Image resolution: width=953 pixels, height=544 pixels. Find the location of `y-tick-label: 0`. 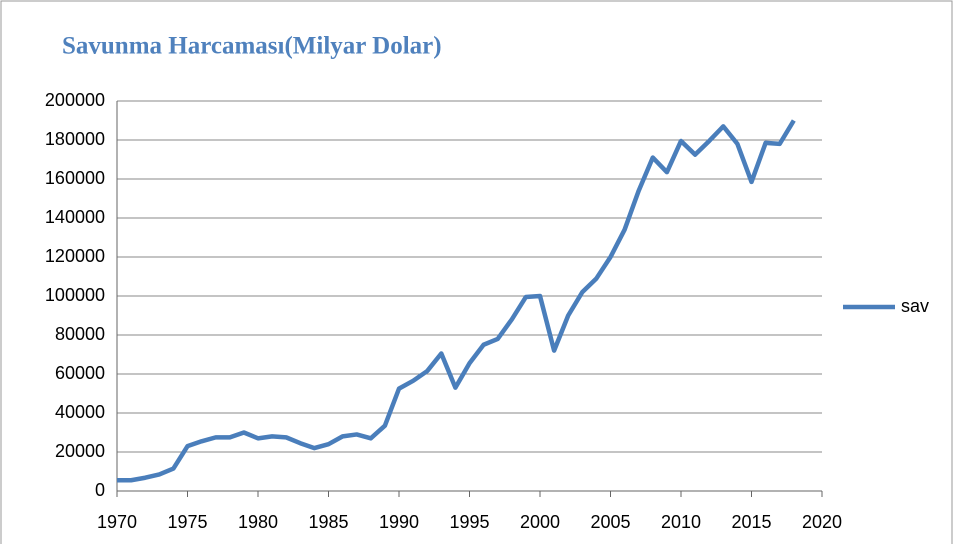

y-tick-label: 0 is located at coordinates (100, 490).